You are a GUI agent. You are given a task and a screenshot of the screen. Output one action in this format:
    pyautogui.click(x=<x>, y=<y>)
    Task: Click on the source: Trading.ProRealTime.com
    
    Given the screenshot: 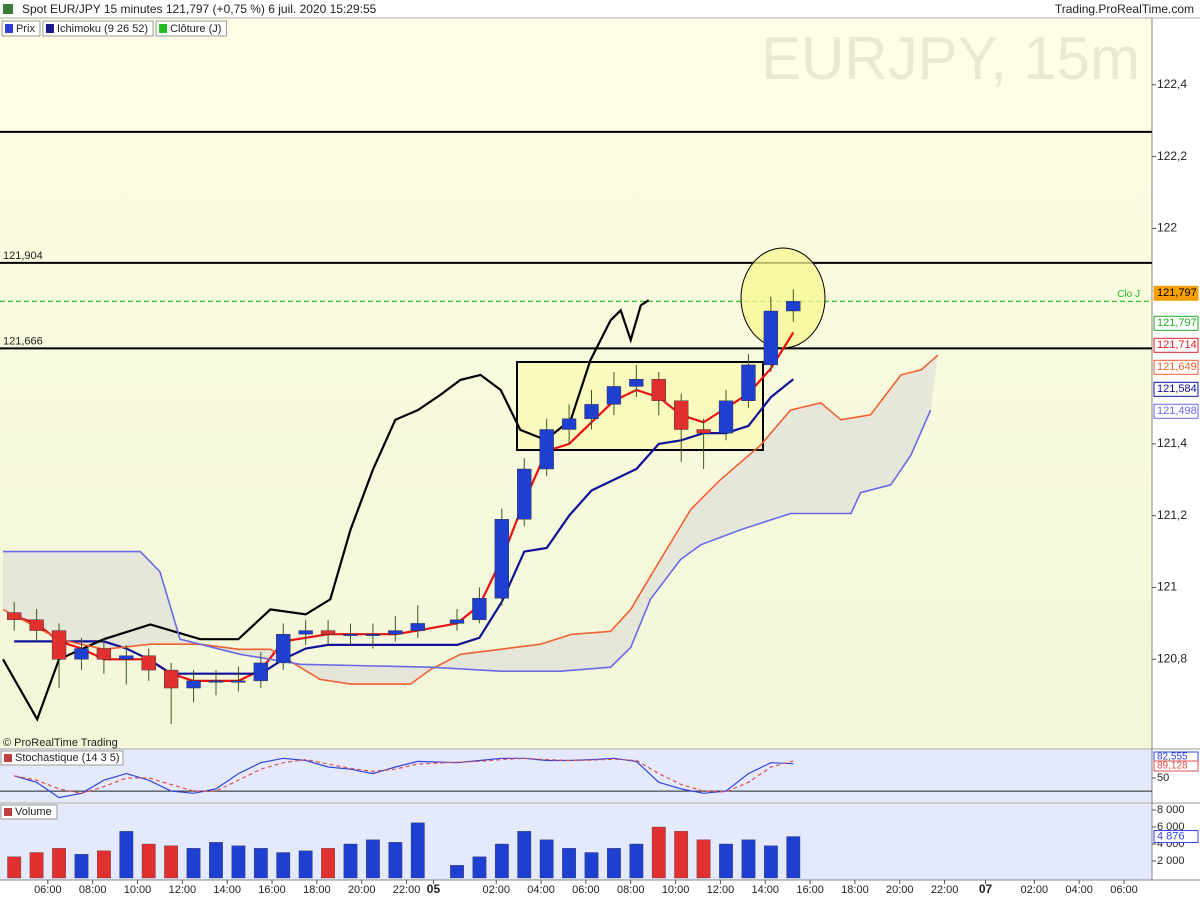 What is the action you would take?
    pyautogui.click(x=1124, y=9)
    